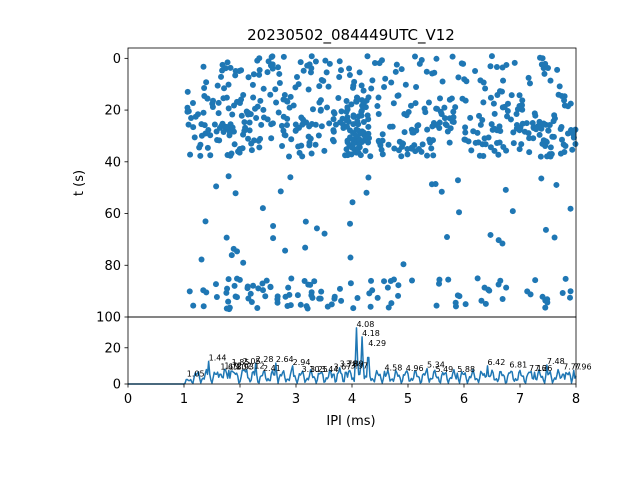 This screenshot has height=480, width=640. I want to click on histogram-layer, so click(352, 356).